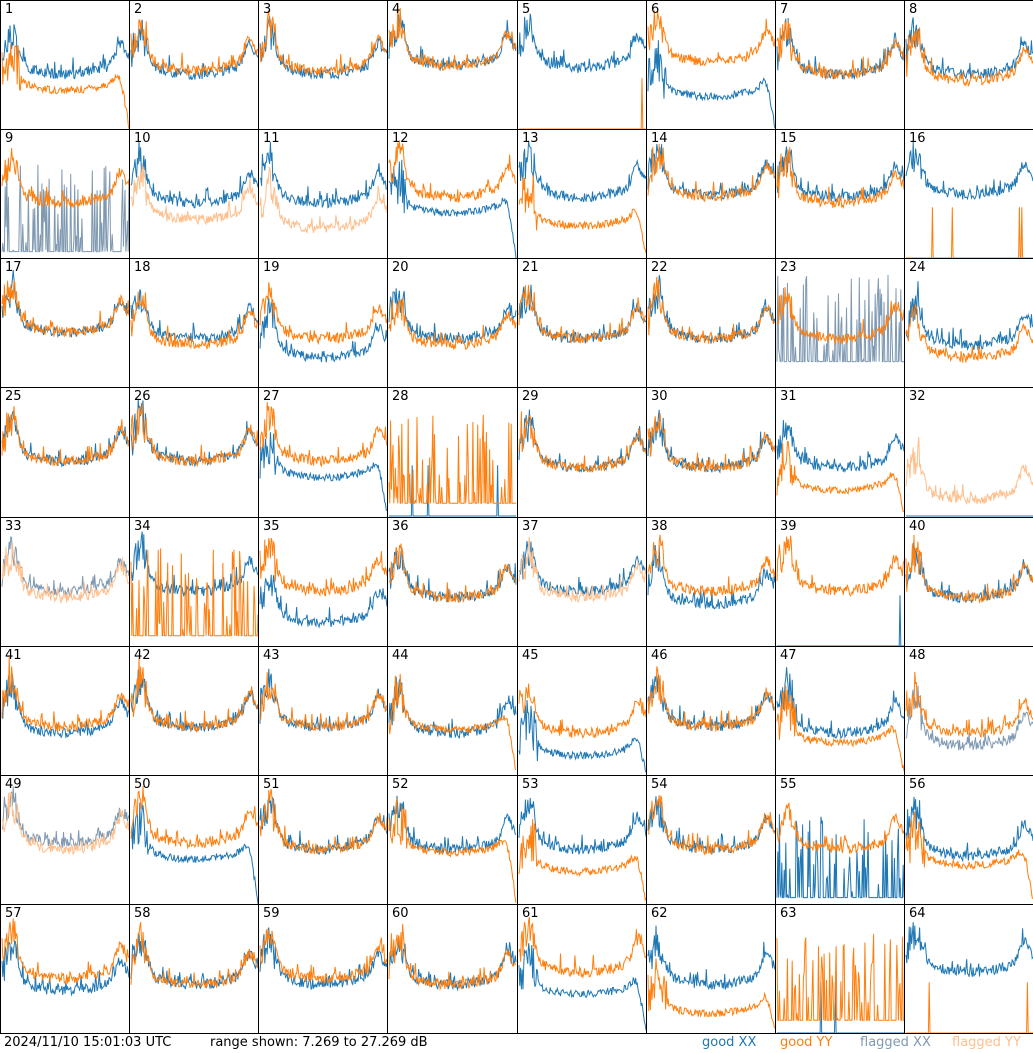  I want to click on antenna-panel-11: 11, so click(323, 194).